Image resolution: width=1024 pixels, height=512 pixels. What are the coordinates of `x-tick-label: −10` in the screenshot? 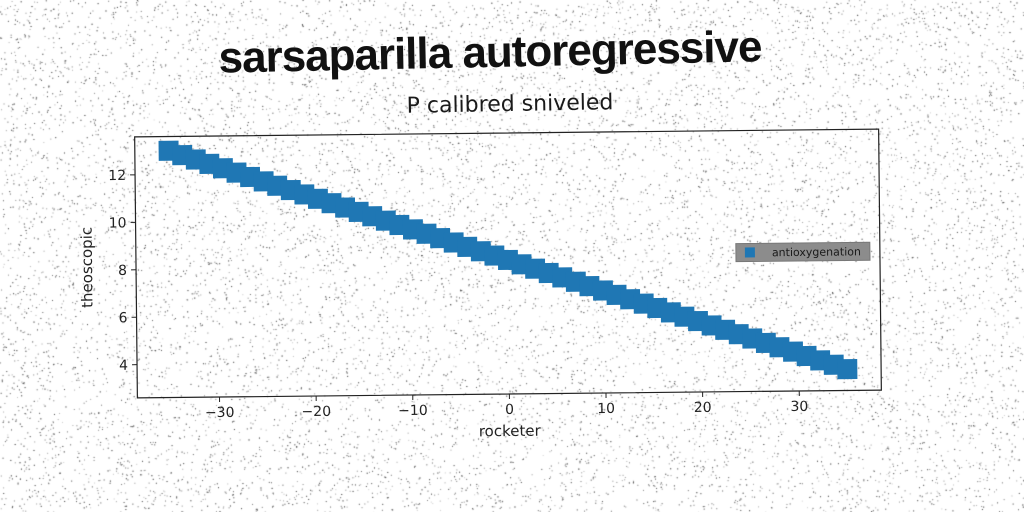 It's located at (413, 411).